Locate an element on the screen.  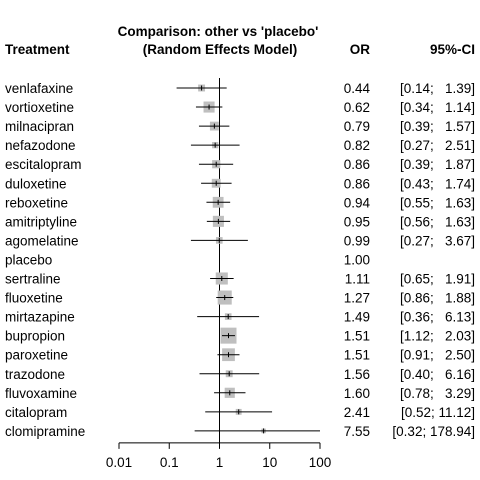
forest-row: fluvoxamine 1.60 [0.78; 3.29] is located at coordinates (240, 393).